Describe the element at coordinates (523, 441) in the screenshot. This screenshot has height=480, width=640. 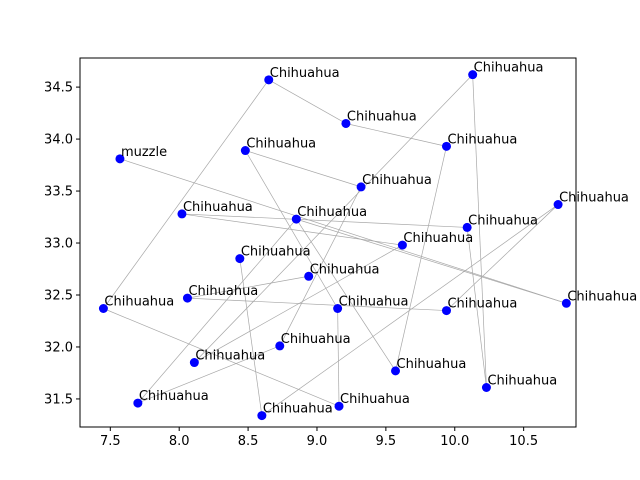
I see `x-tick-label: 10.5` at that location.